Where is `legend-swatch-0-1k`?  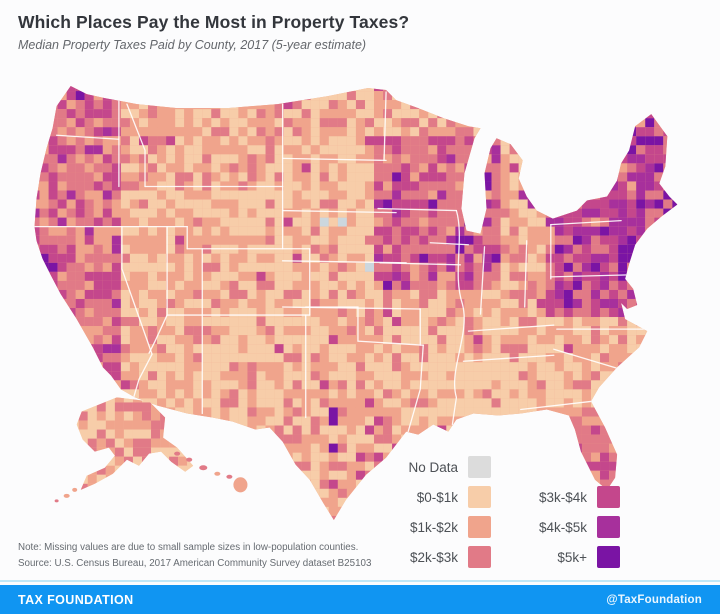
legend-swatch-0-1k is located at coordinates (479, 497).